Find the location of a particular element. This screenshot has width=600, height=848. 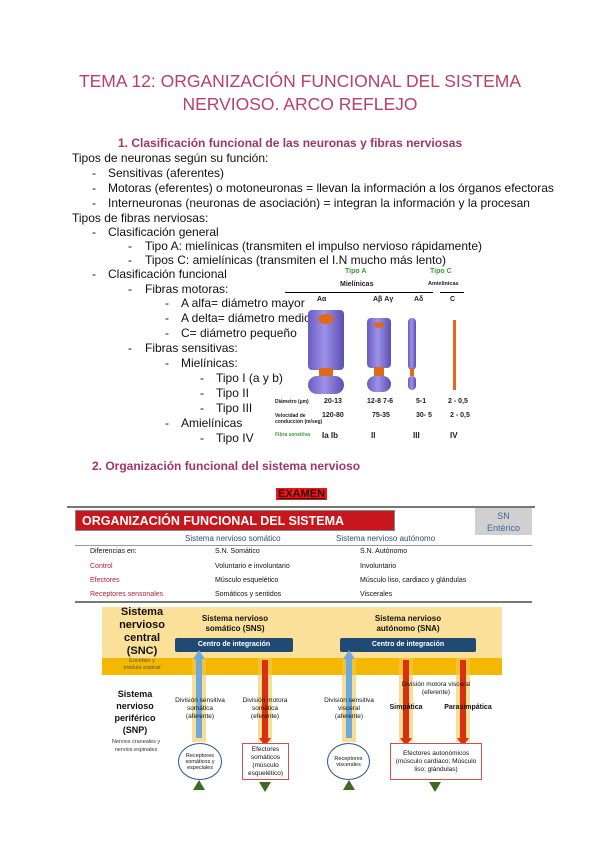

snc-line: (SNC) is located at coordinates (142, 651).